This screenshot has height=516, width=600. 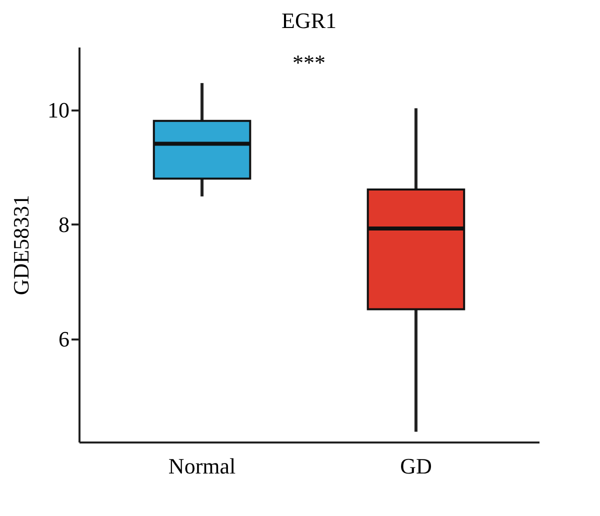 What do you see at coordinates (309, 20) in the screenshot?
I see `chart-title: EGR1` at bounding box center [309, 20].